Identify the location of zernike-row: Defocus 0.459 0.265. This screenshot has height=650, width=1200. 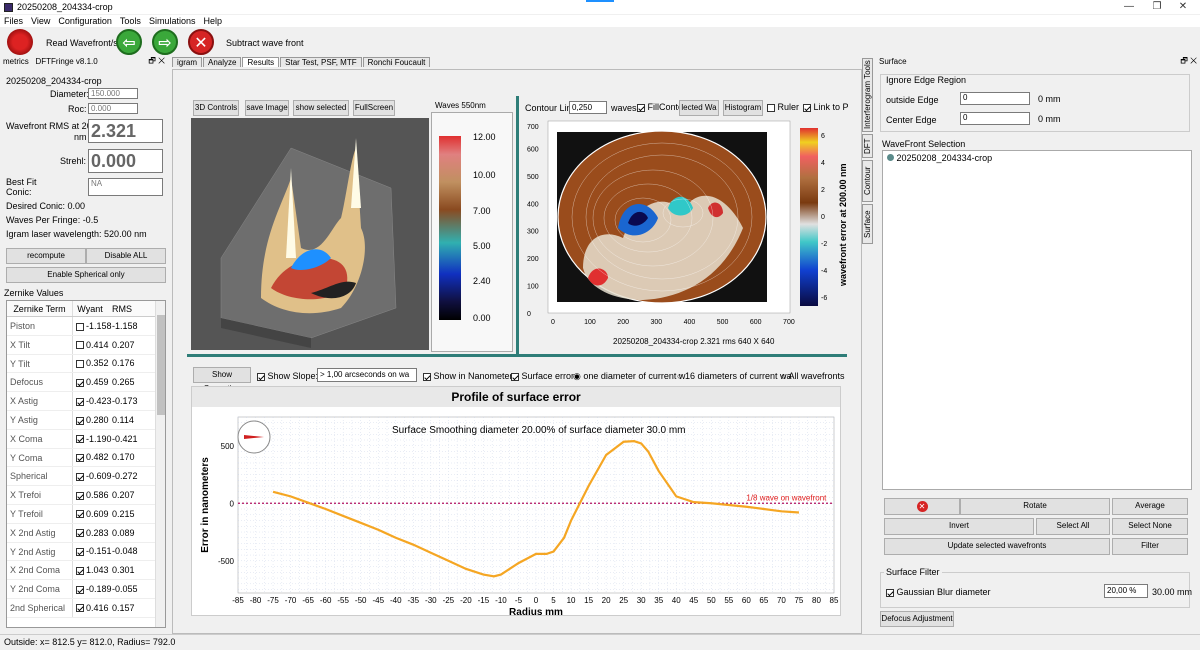
(86, 383).